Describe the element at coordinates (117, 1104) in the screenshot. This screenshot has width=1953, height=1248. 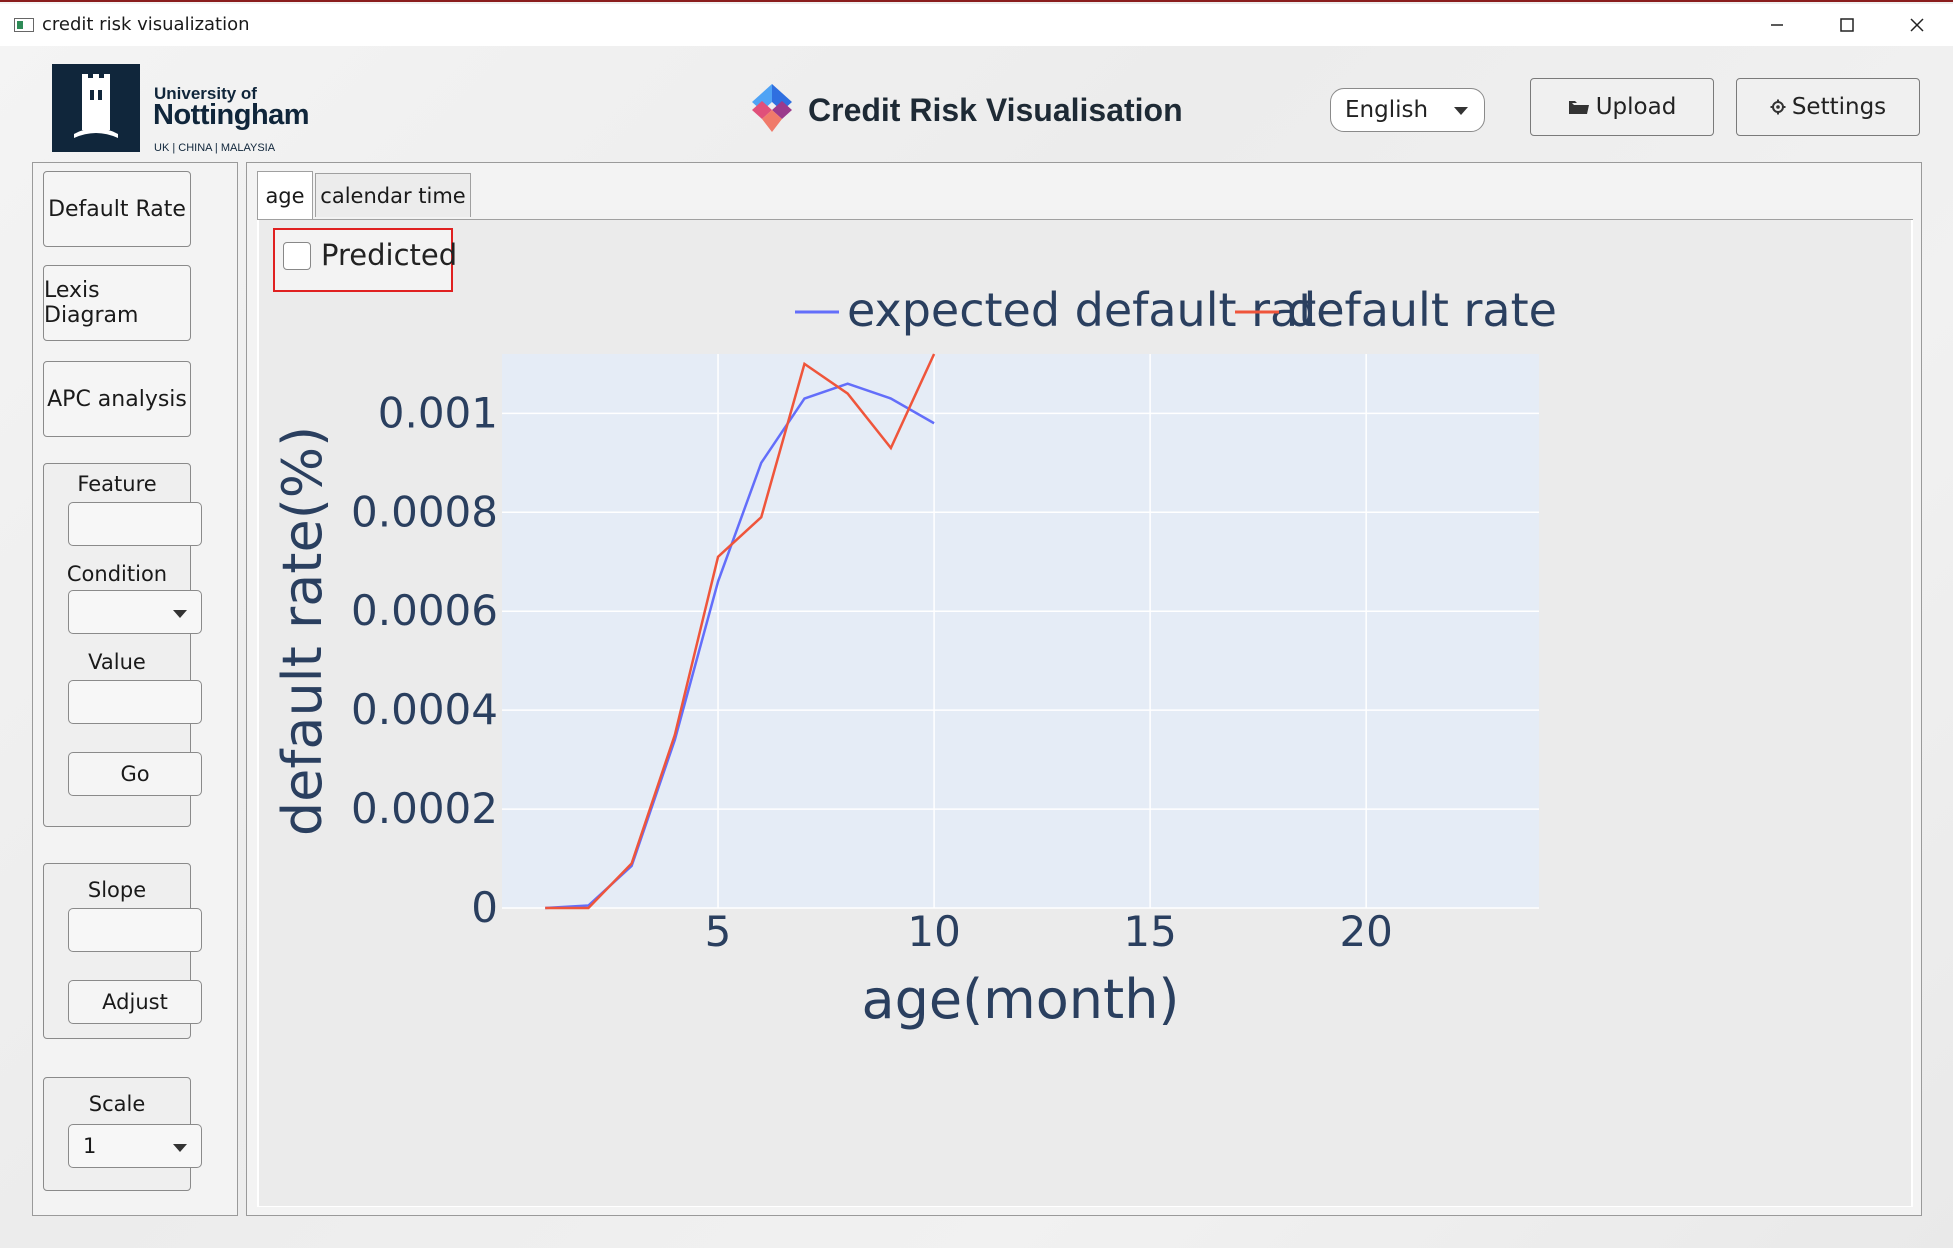
I see `scale-label: Scale` at that location.